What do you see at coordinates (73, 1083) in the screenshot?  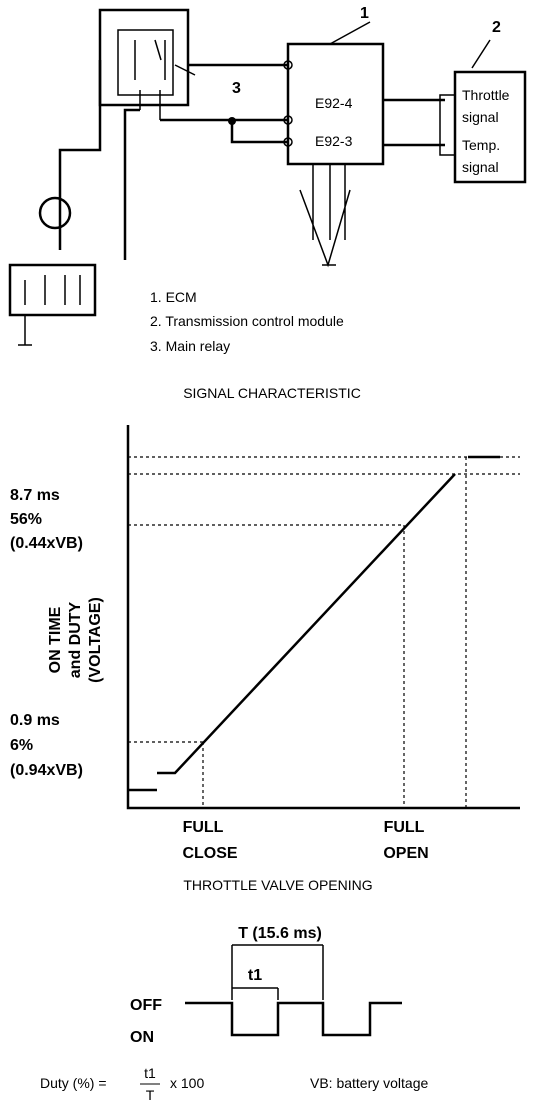 I see `formula: Duty (%) =` at bounding box center [73, 1083].